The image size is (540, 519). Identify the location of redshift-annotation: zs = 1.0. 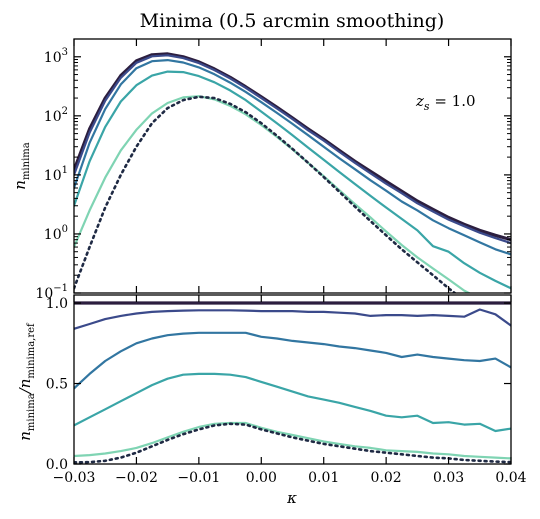
(445, 102).